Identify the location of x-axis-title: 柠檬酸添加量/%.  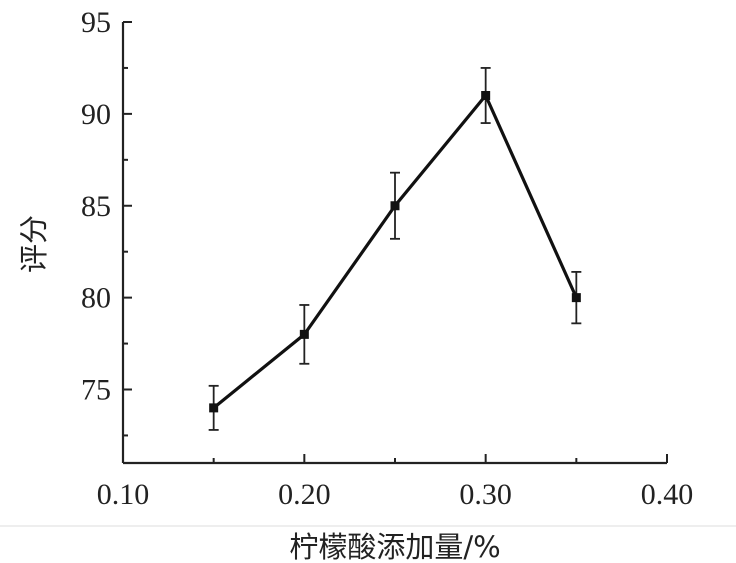
(394, 546).